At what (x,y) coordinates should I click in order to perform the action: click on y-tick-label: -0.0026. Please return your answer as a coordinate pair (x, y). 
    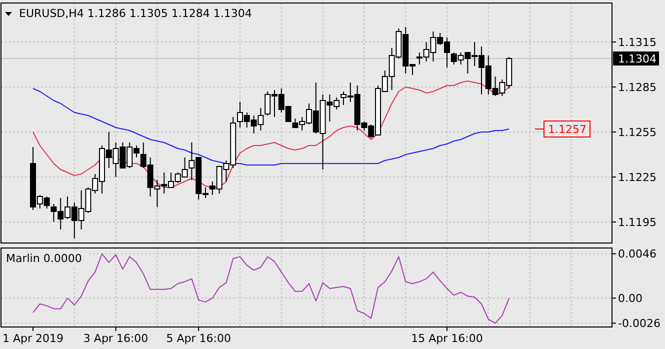
    Looking at the image, I should click on (639, 323).